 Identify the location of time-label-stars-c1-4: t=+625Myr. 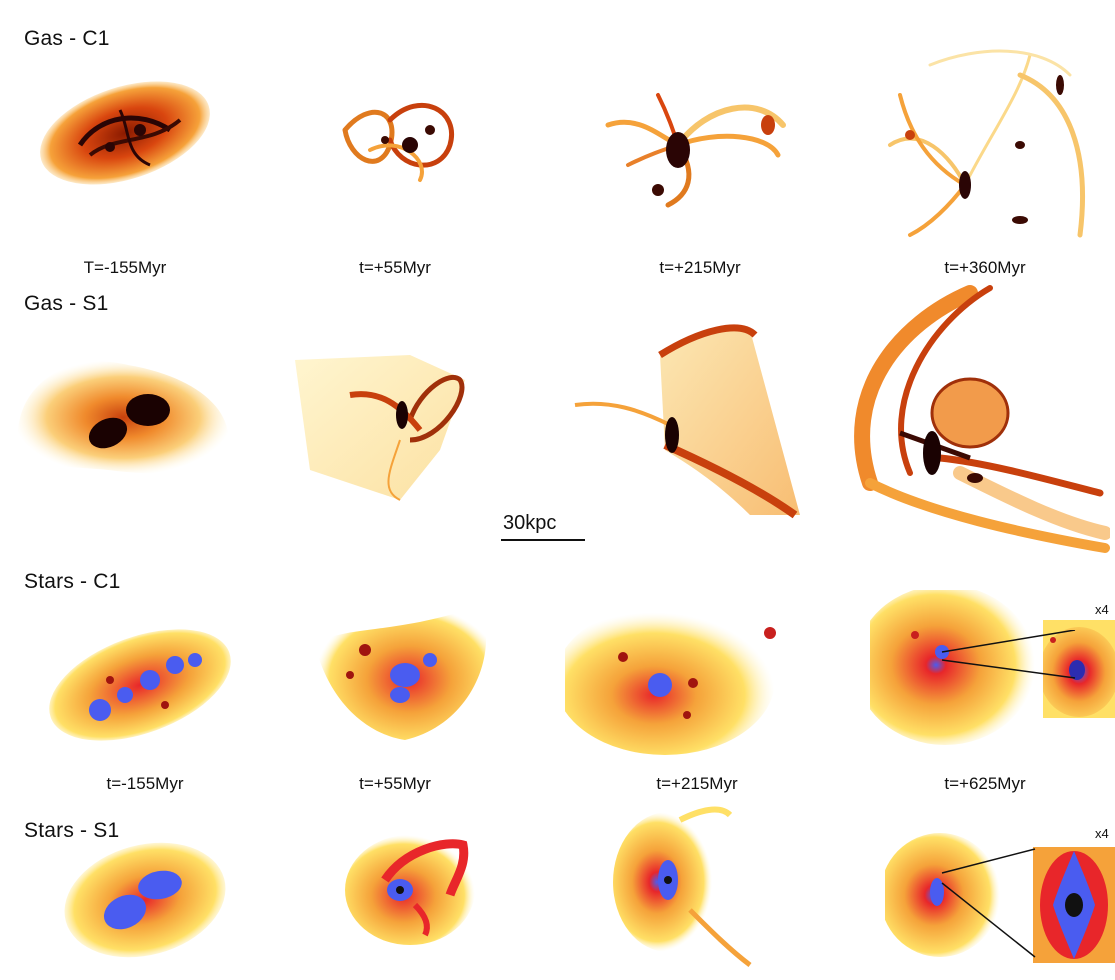
(985, 783).